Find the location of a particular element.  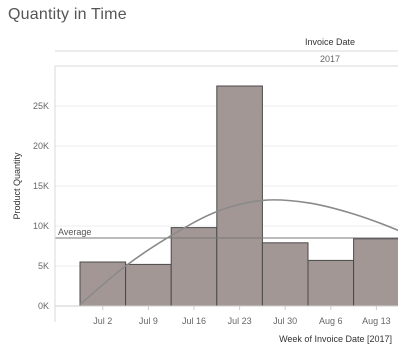

y-tick-label: 0K is located at coordinates (43, 306).